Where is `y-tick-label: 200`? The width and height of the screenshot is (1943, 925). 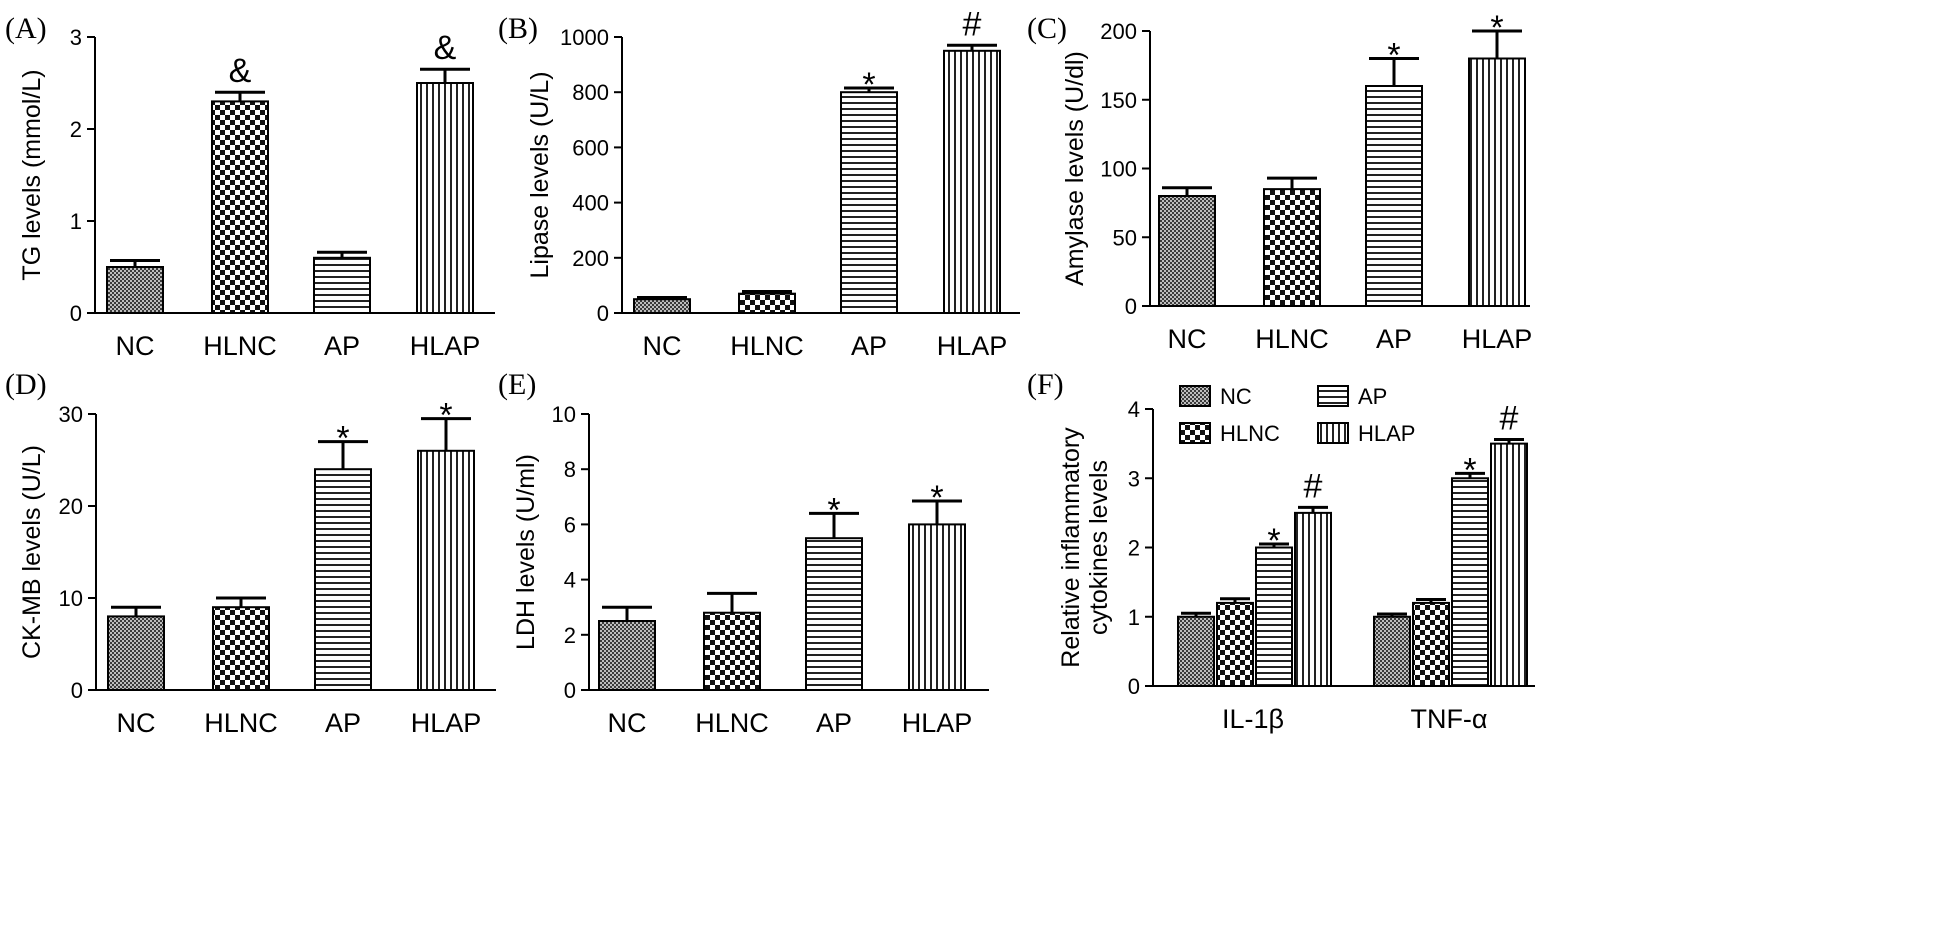
y-tick-label: 200 is located at coordinates (1118, 31).